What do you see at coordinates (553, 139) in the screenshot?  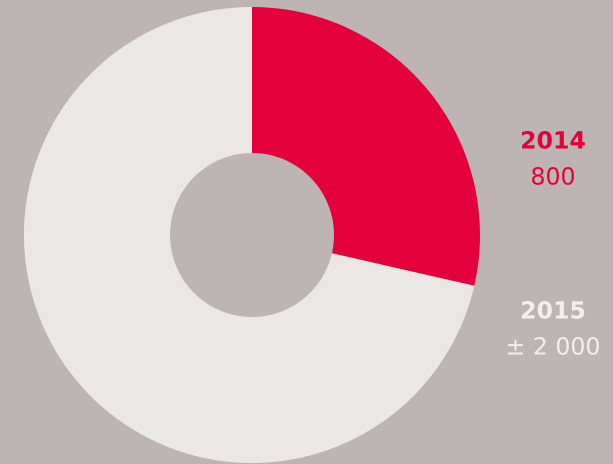 I see `slice-label: 2014` at bounding box center [553, 139].